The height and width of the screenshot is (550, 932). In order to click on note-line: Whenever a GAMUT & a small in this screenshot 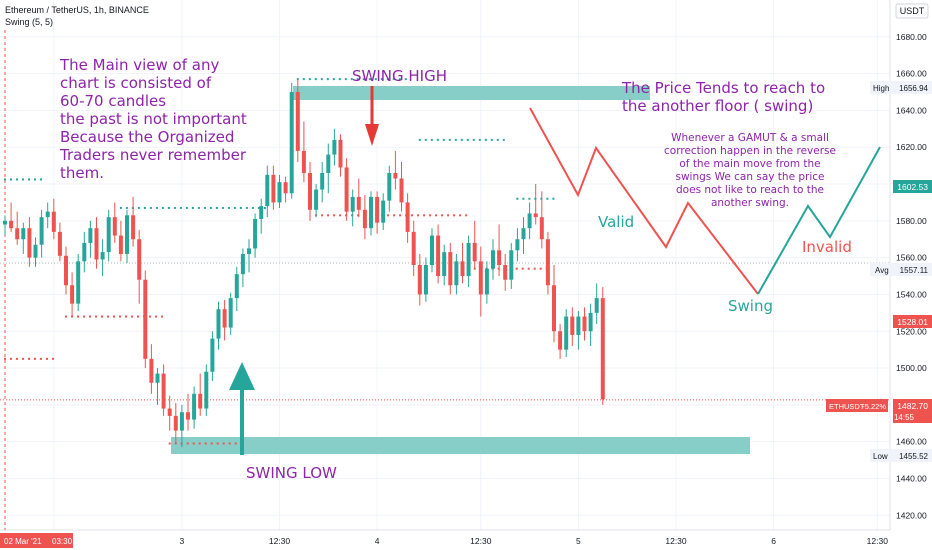, I will do `click(750, 138)`.